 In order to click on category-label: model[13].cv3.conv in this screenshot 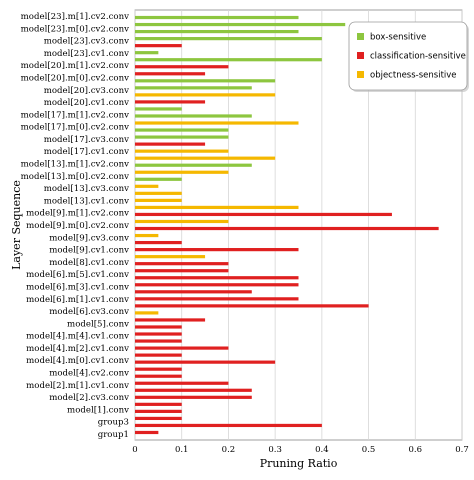, I will do `click(86, 189)`.